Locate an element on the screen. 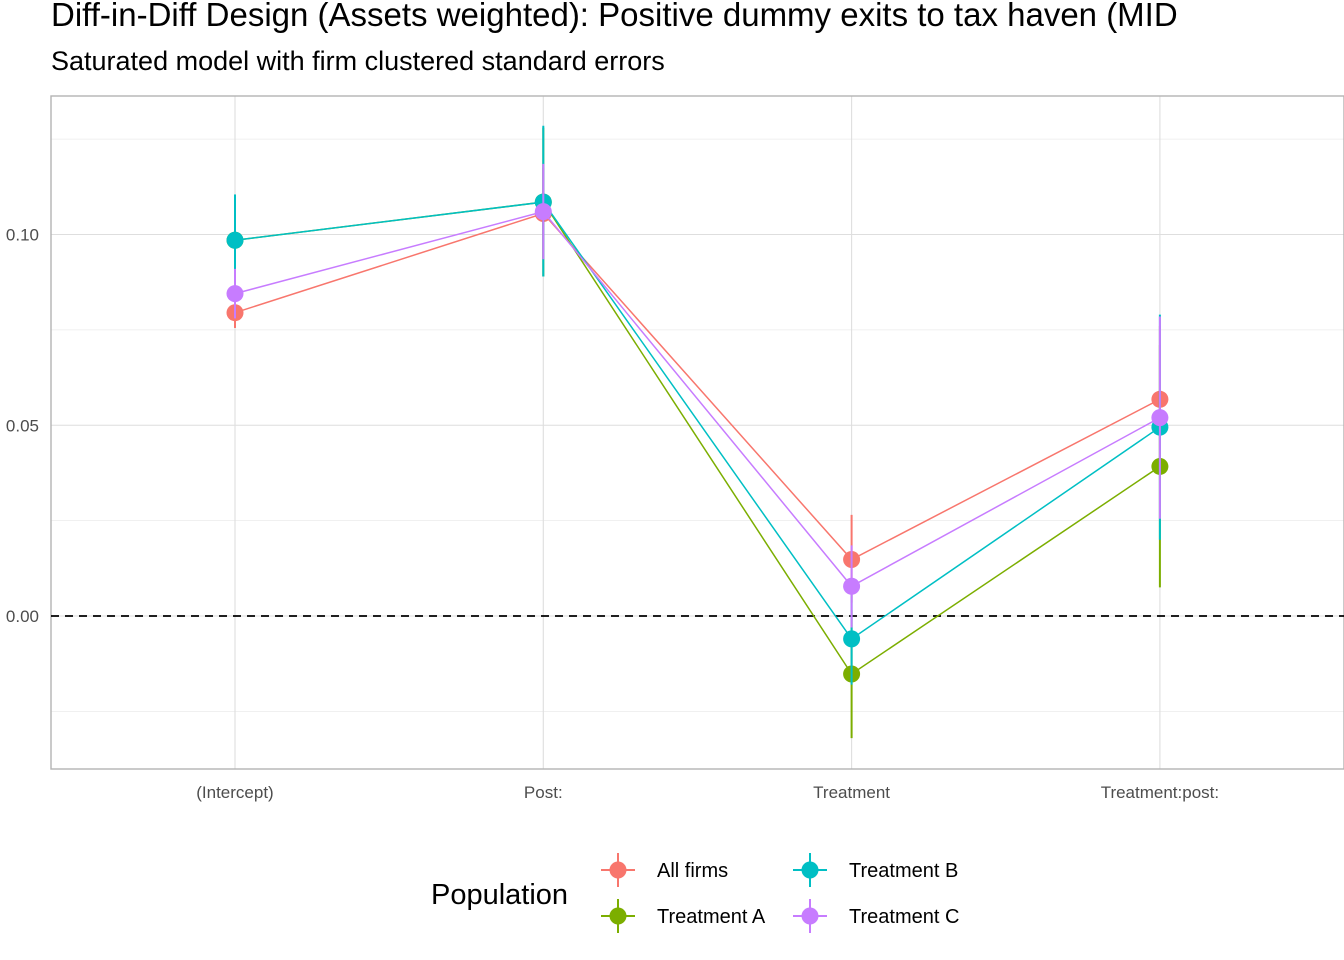 The width and height of the screenshot is (1344, 960). y-tick-label: 0.05 is located at coordinates (22, 425).